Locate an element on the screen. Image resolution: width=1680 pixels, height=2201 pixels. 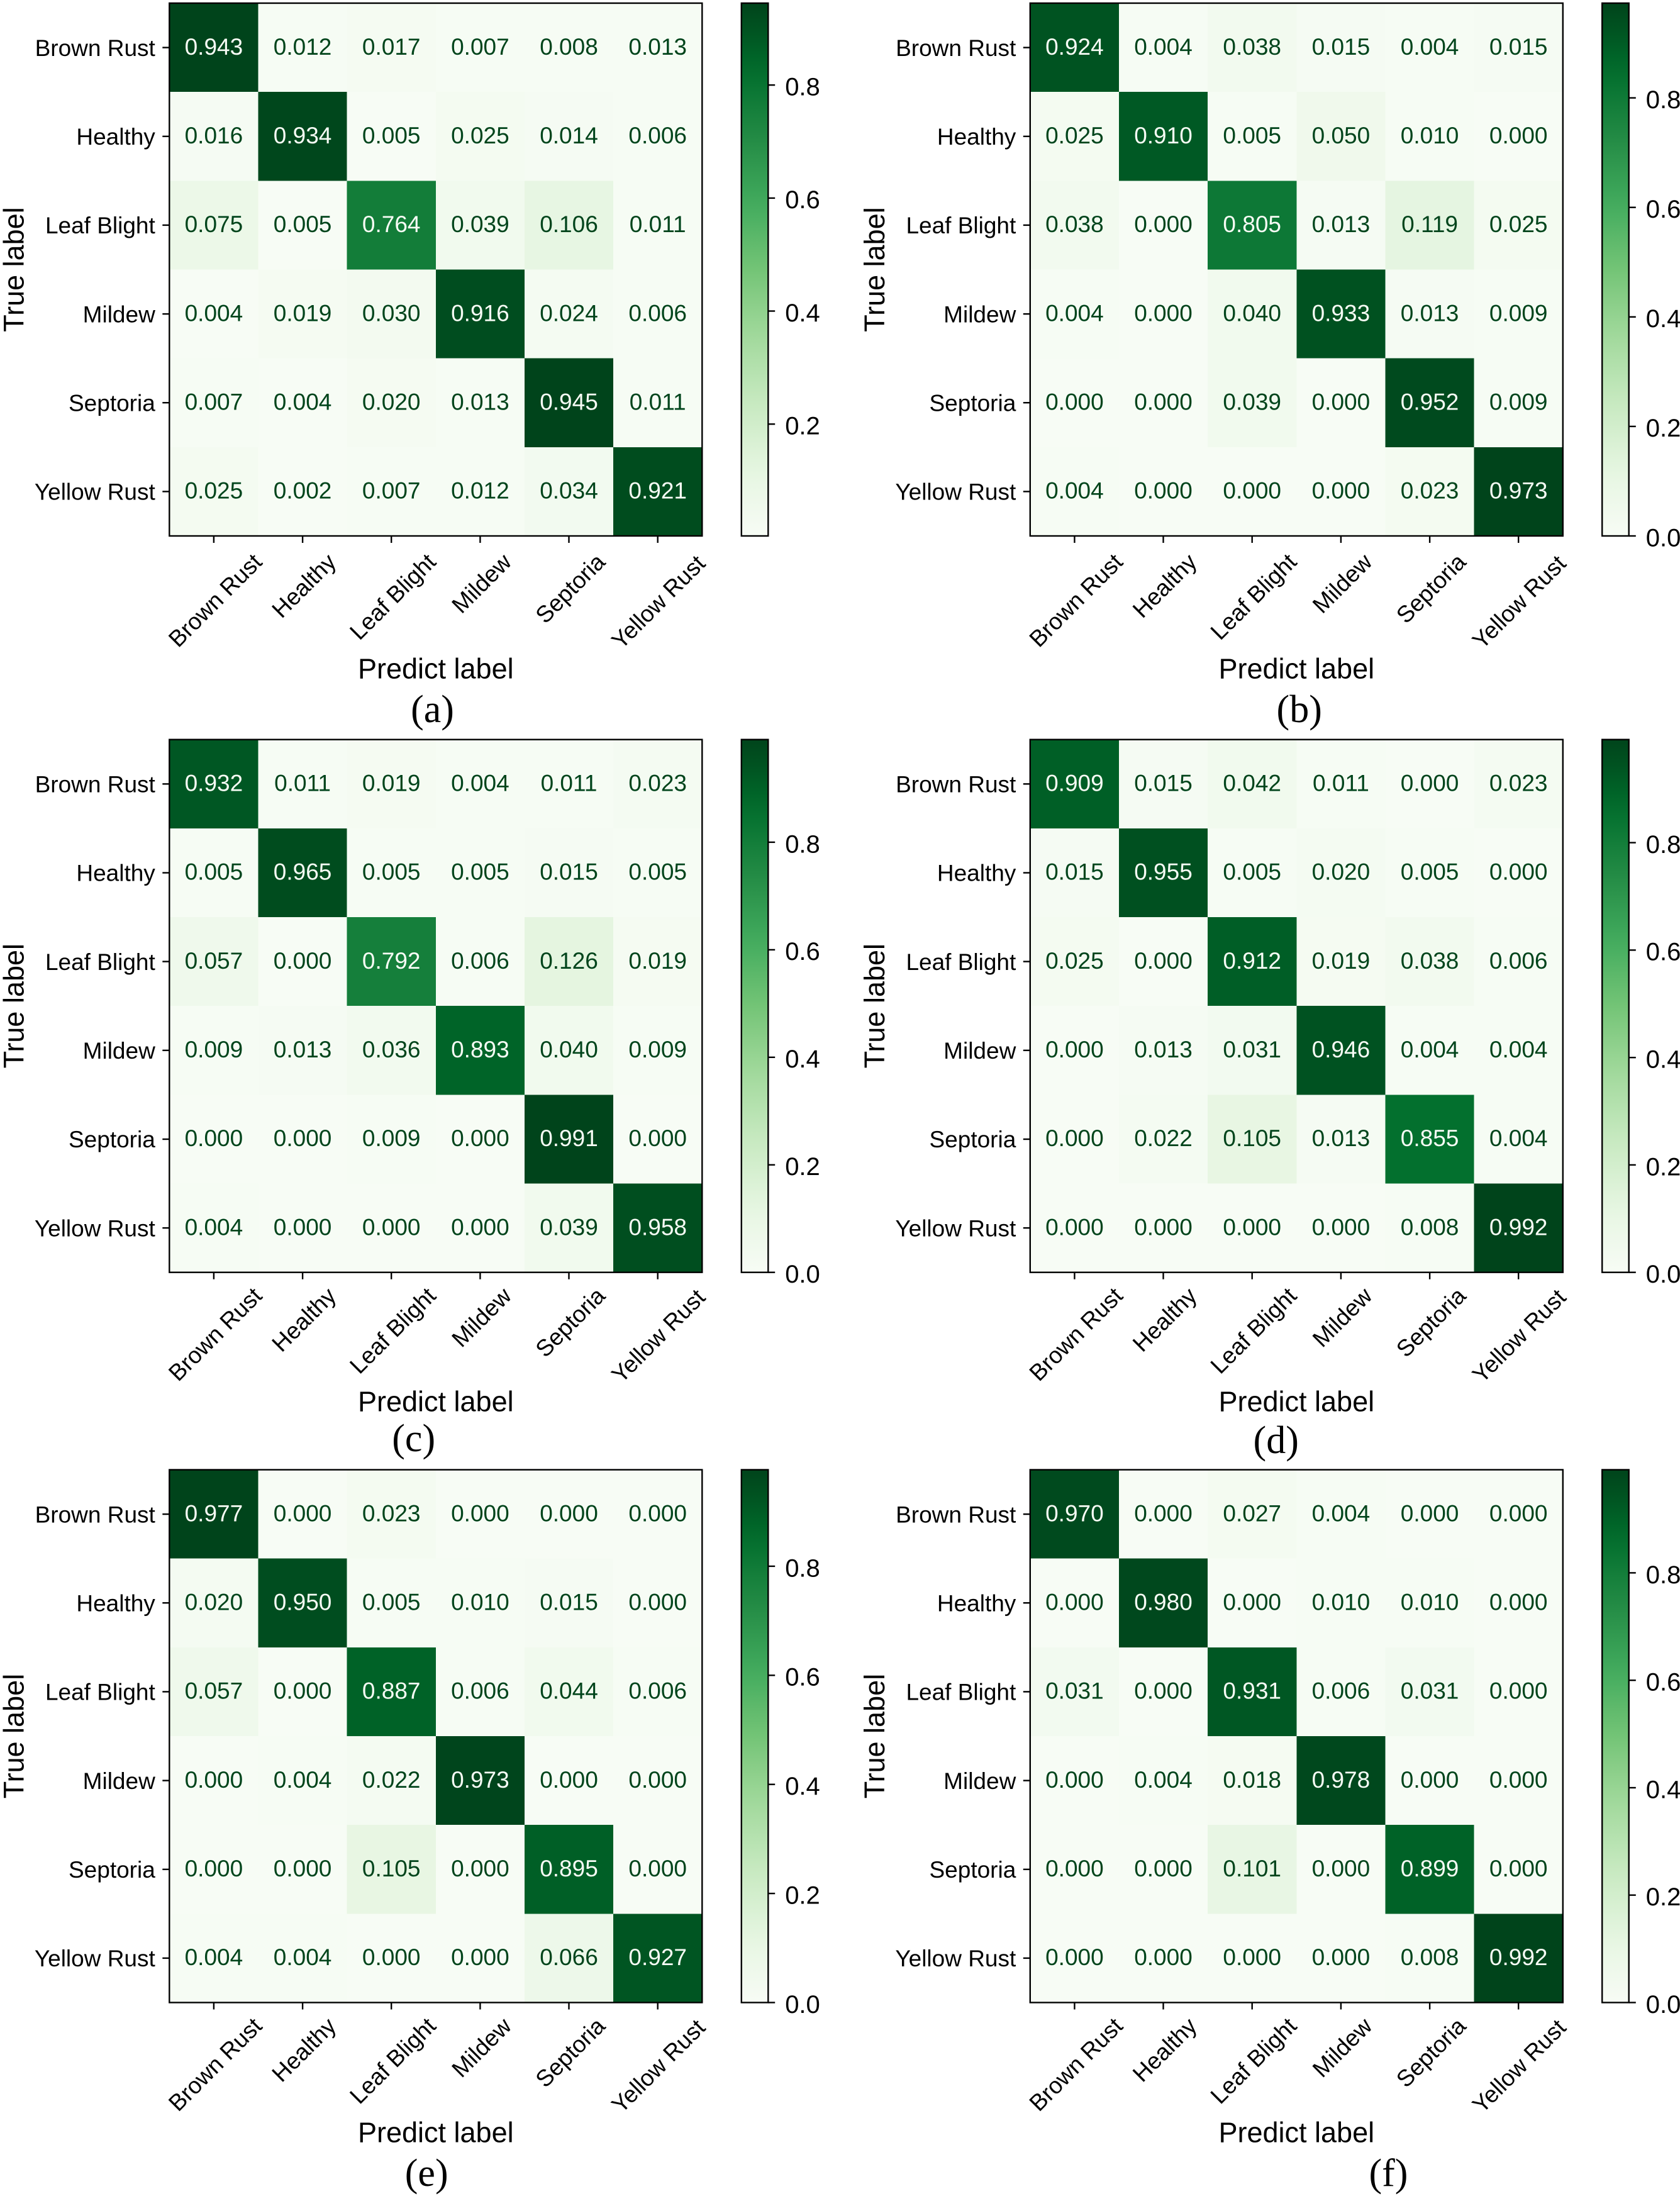
svg-text: 0.991 is located at coordinates (569, 1138).